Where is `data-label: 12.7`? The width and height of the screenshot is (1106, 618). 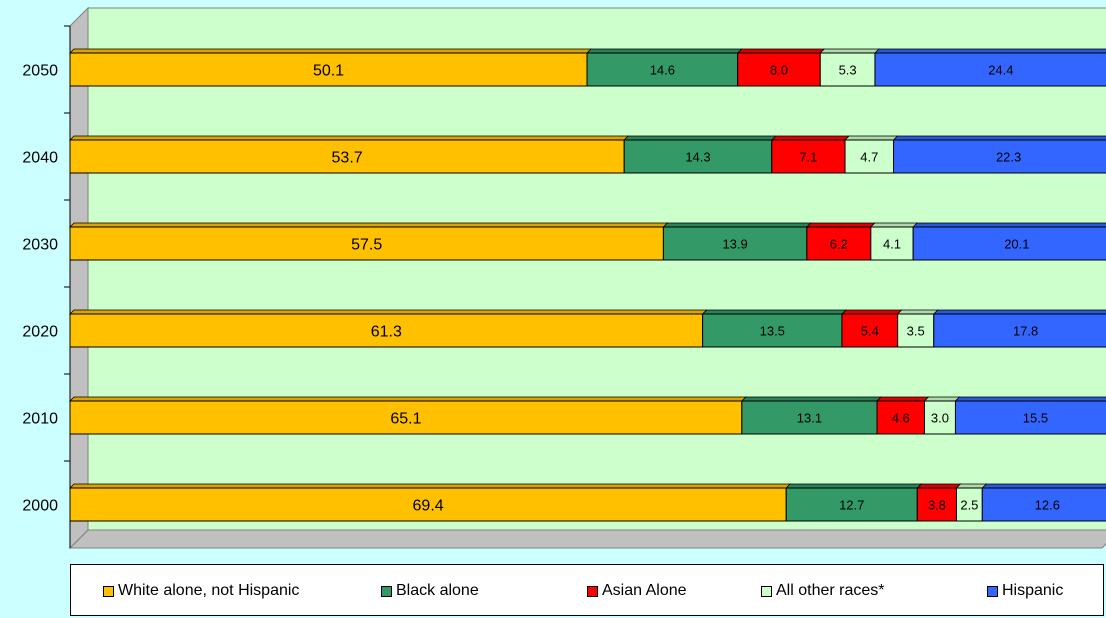 data-label: 12.7 is located at coordinates (851, 505).